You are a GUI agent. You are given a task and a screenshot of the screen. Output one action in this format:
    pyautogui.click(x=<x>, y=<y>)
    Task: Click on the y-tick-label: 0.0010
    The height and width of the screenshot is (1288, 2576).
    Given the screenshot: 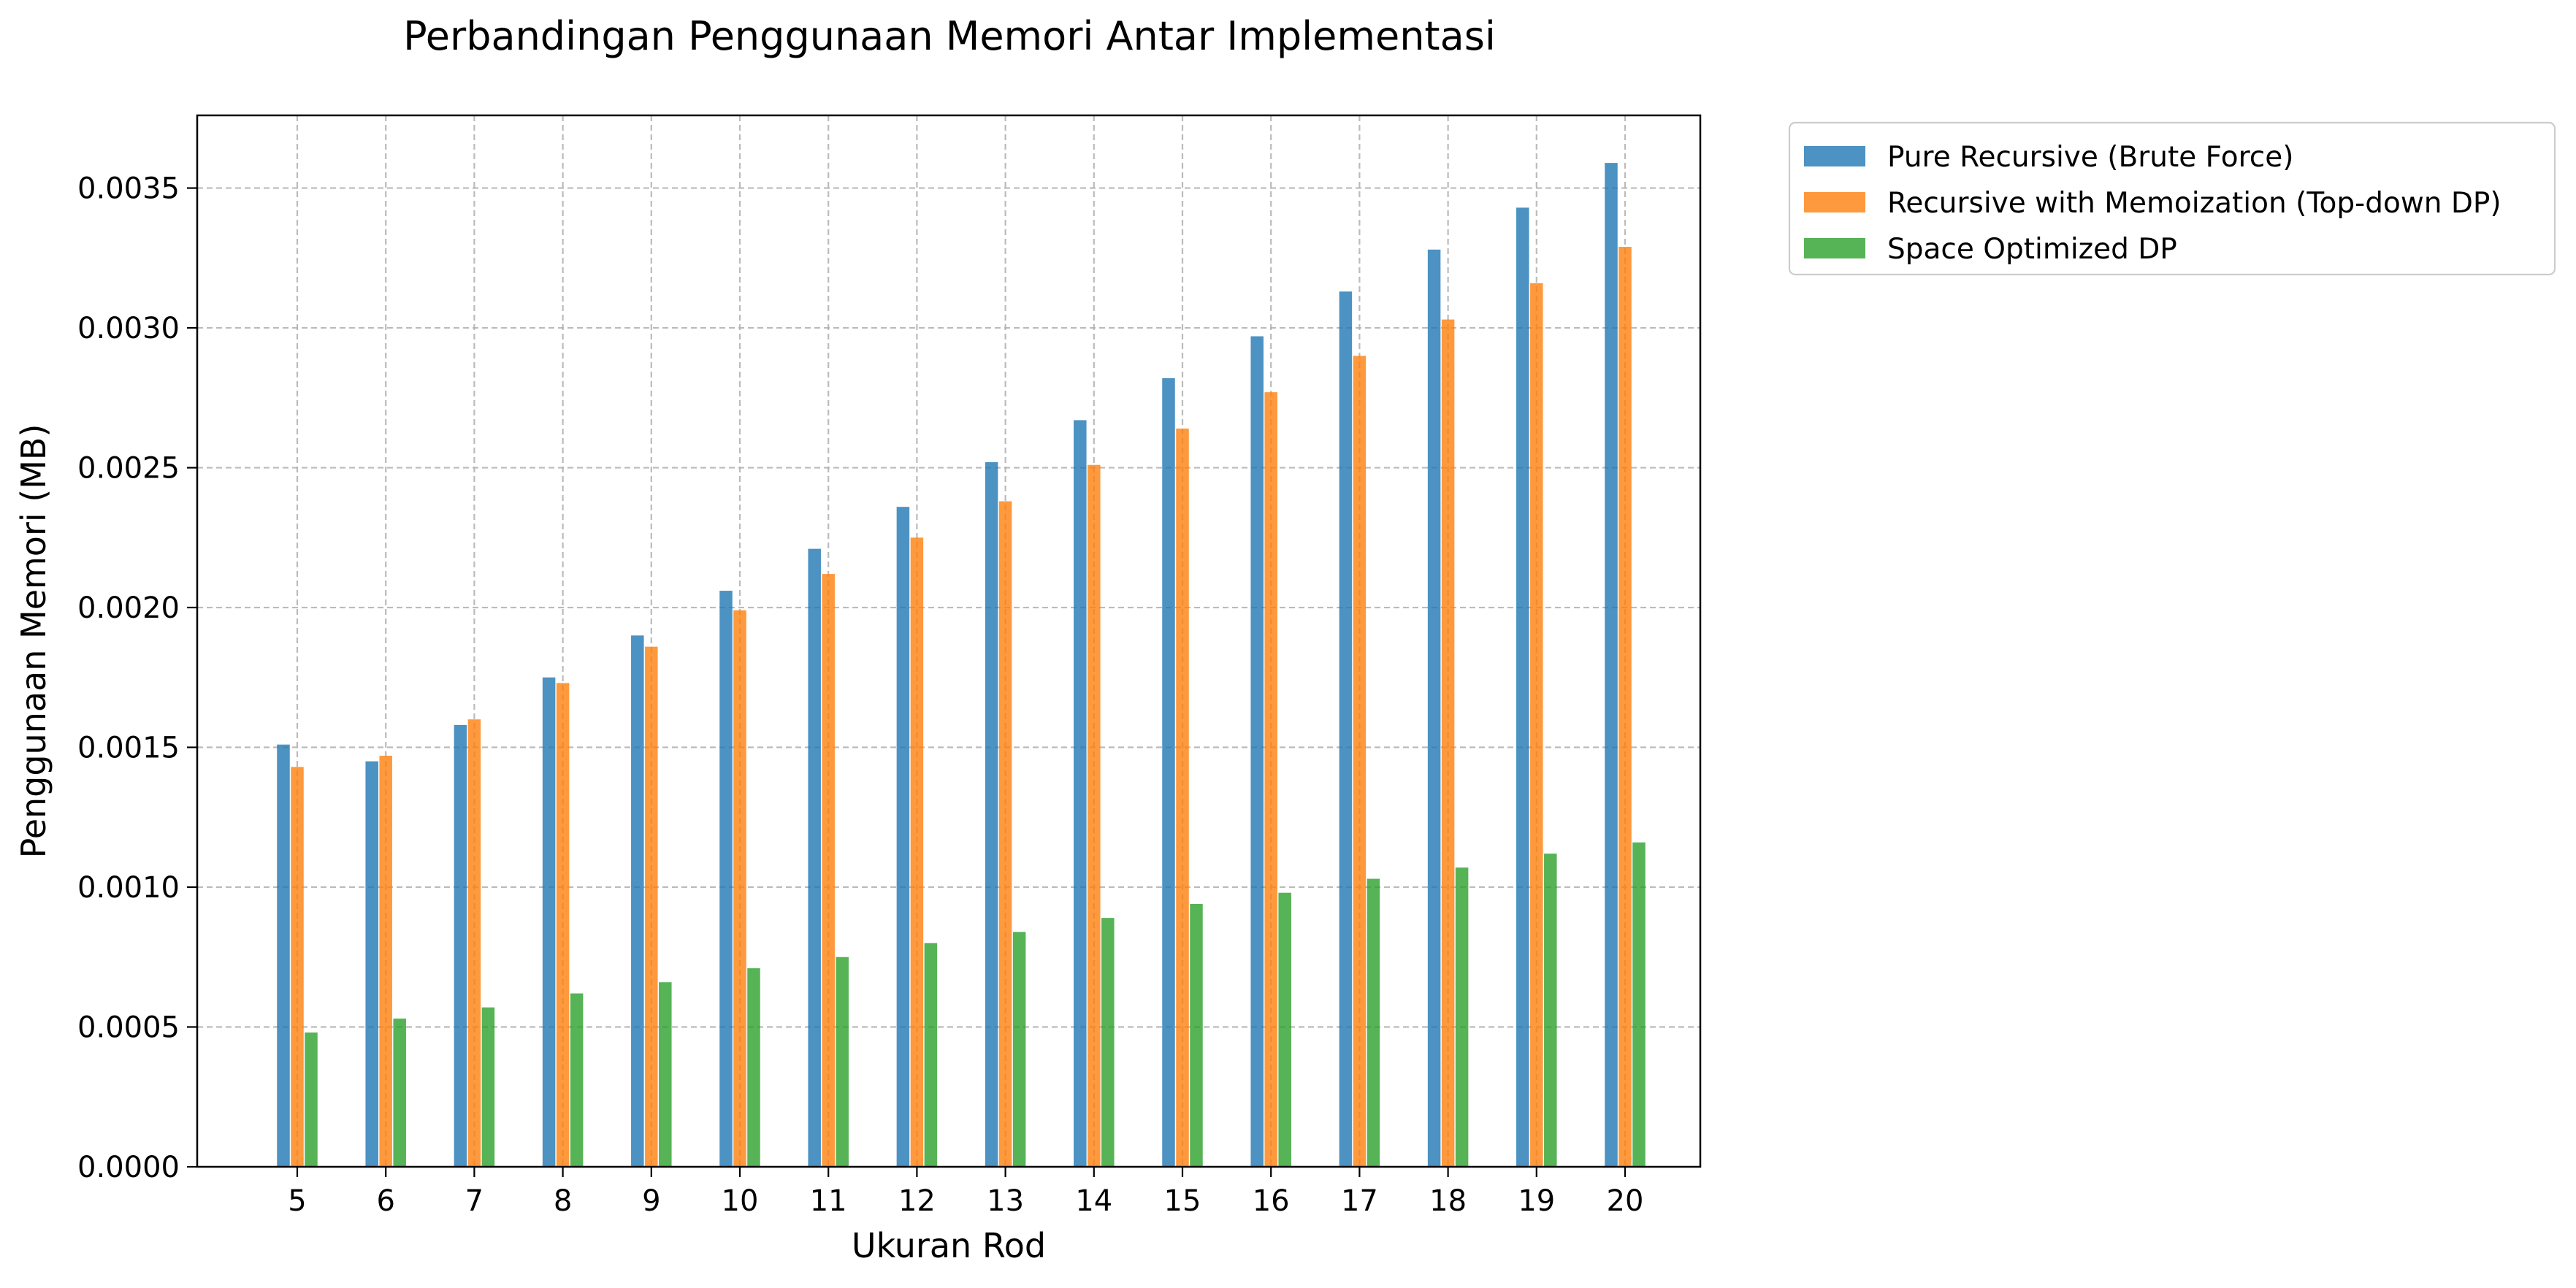 What is the action you would take?
    pyautogui.click(x=128, y=888)
    